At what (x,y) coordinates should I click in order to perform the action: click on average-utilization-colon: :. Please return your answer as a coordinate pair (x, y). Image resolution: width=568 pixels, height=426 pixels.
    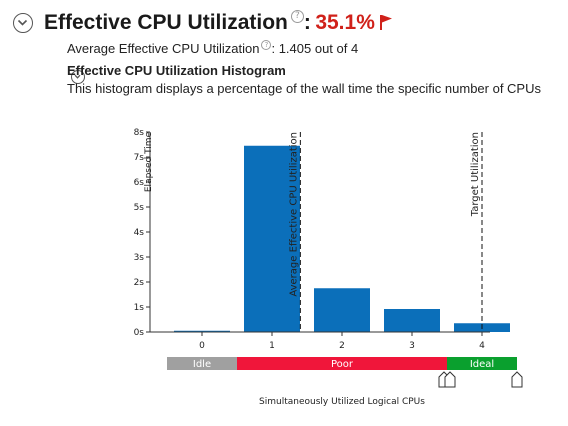
    Looking at the image, I should click on (273, 48).